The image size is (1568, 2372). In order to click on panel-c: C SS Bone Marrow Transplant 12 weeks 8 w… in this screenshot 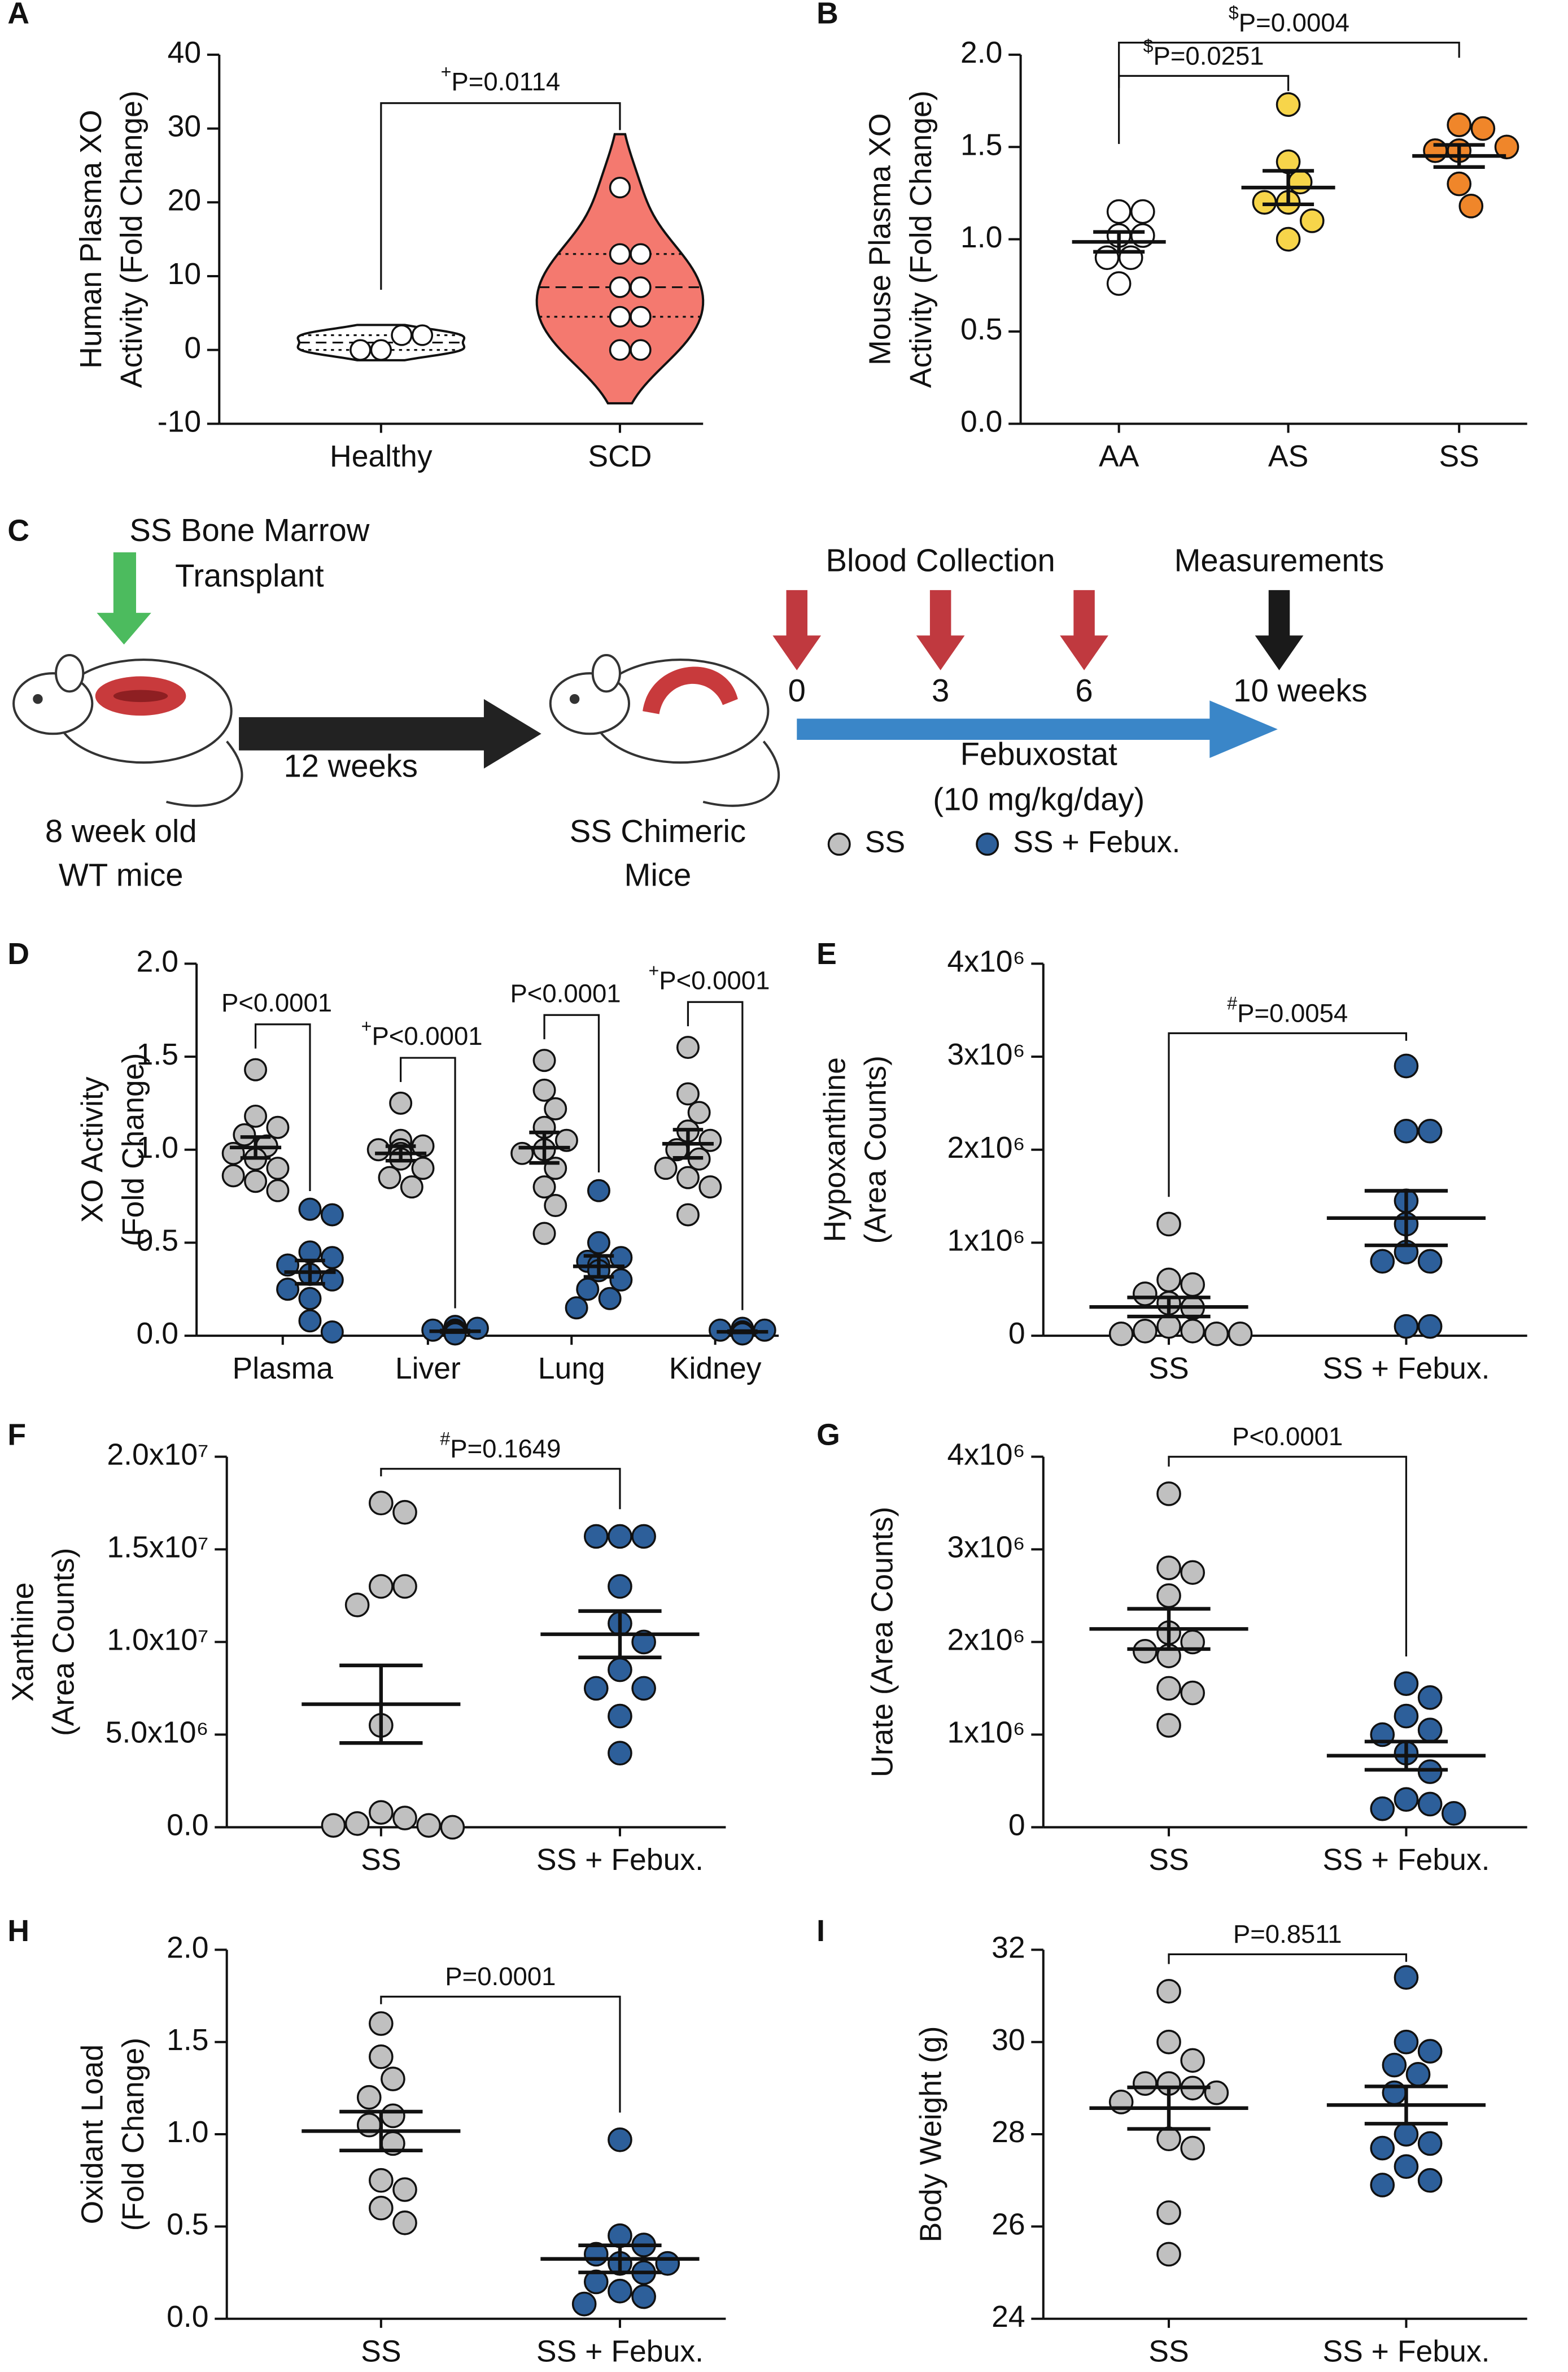, I will do `click(695, 702)`.